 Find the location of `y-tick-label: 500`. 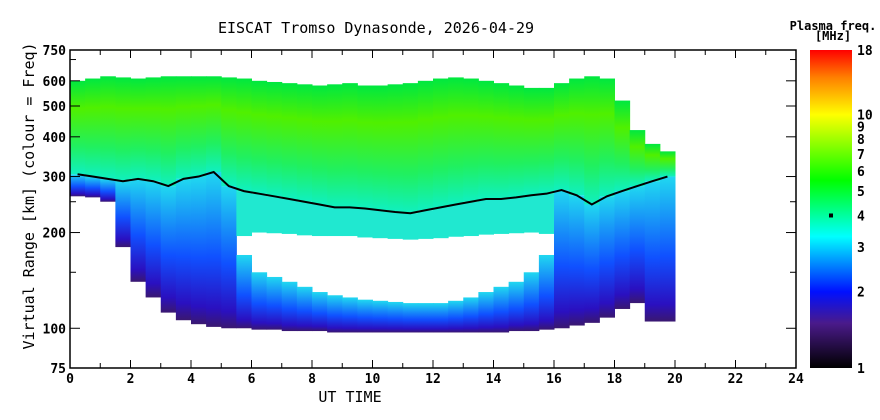

y-tick-label: 500 is located at coordinates (55, 107).